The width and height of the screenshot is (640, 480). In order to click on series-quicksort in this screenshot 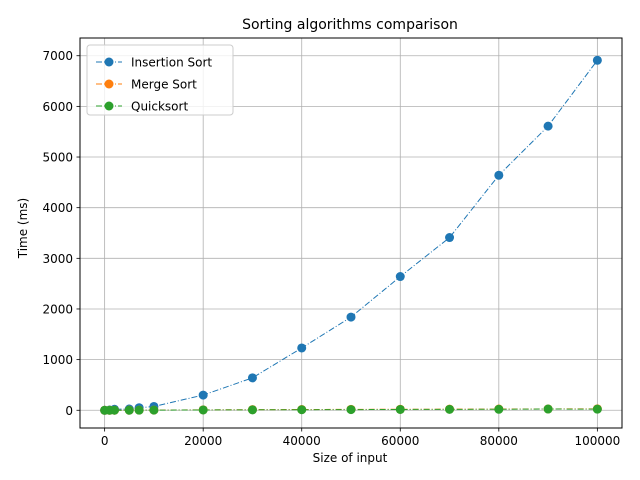, I will do `click(351, 409)`.